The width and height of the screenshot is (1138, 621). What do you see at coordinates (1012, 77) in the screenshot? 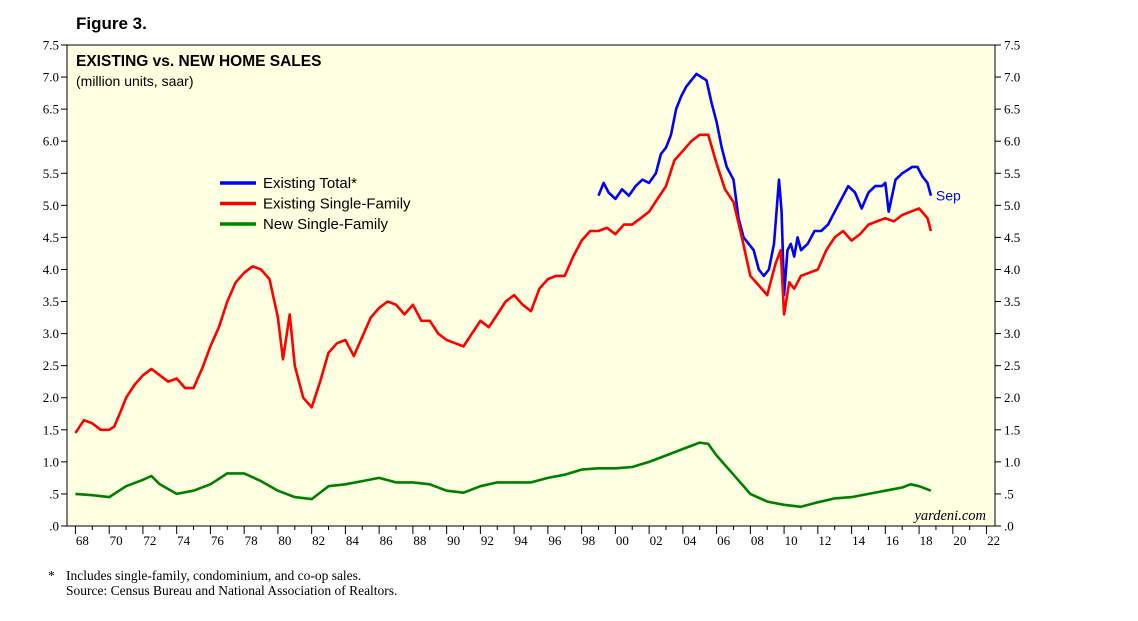
I see `y-tick-right-label: 7.0` at bounding box center [1012, 77].